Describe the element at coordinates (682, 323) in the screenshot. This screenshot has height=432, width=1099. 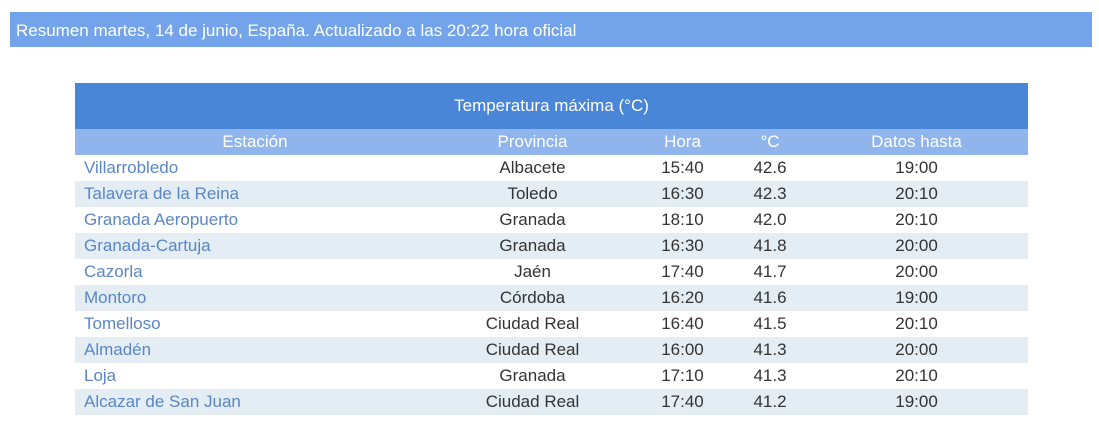
I see `table-cell: 16:40` at that location.